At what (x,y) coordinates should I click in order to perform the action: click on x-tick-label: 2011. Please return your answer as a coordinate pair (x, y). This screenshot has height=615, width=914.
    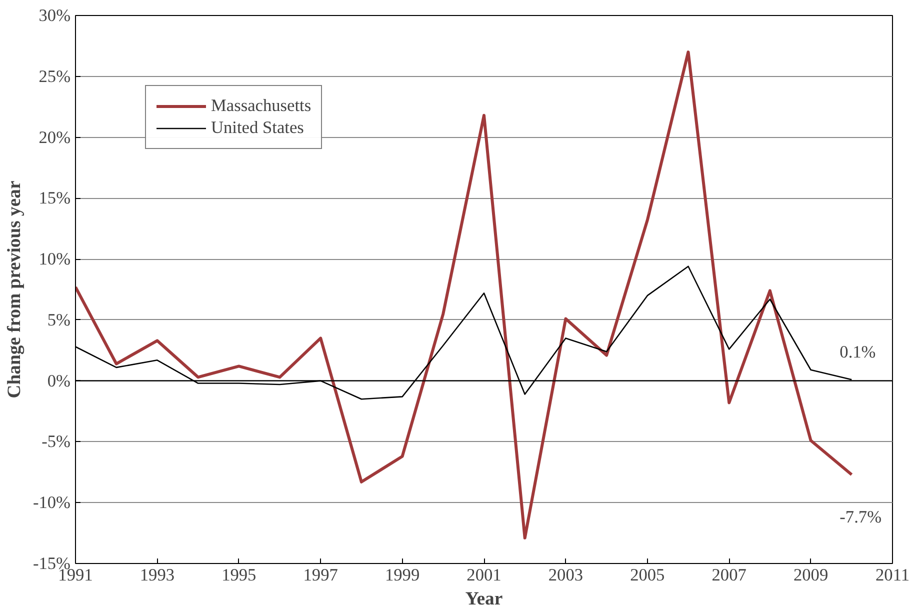
    Looking at the image, I should click on (892, 575).